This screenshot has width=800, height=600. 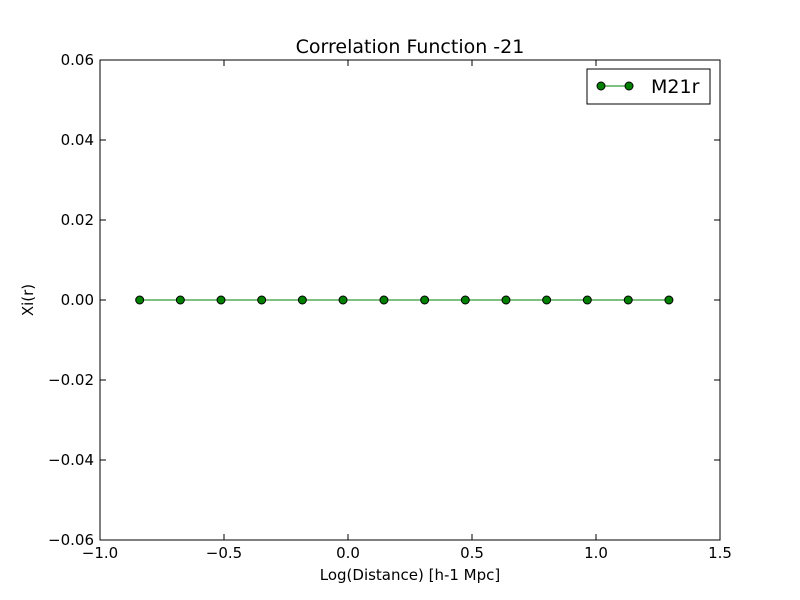 I want to click on x-axis-label: Log(Distance) [h-1 Mpc], so click(x=410, y=575).